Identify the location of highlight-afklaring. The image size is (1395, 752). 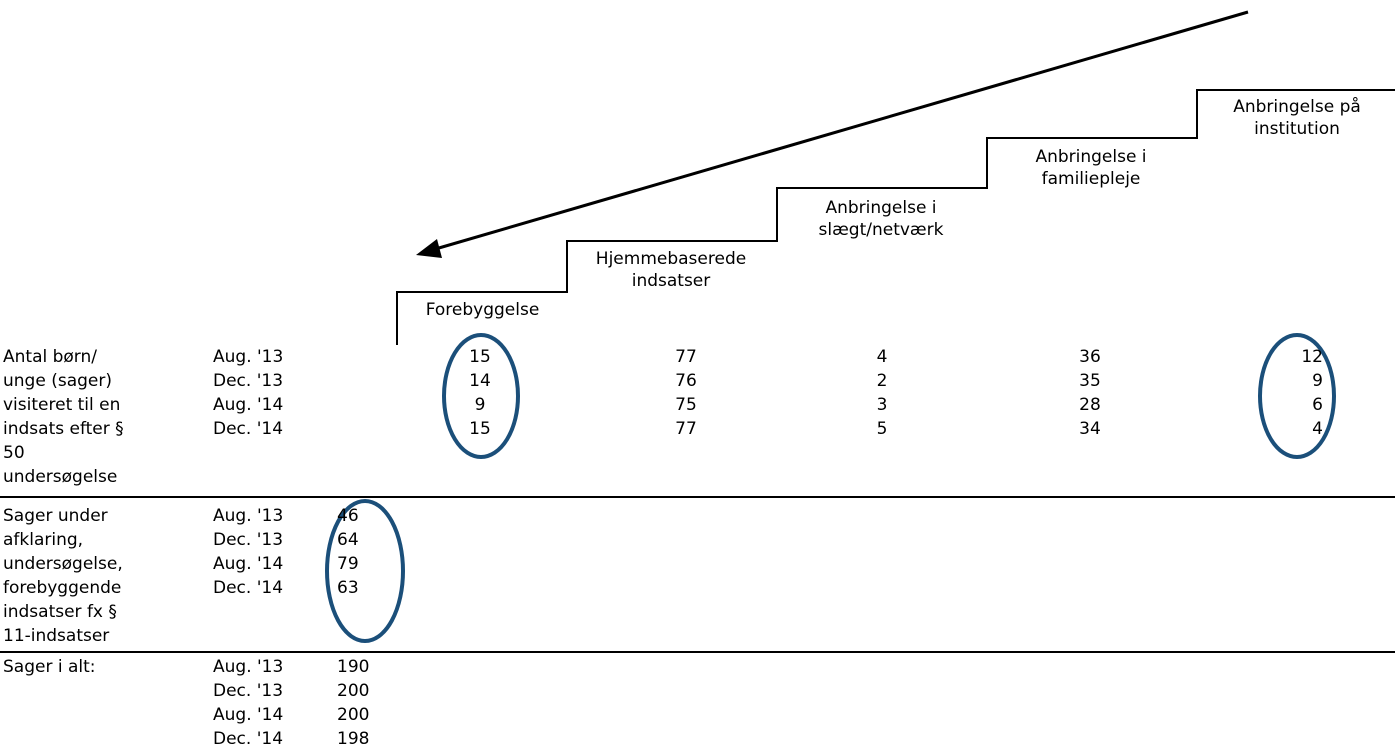
(365, 571).